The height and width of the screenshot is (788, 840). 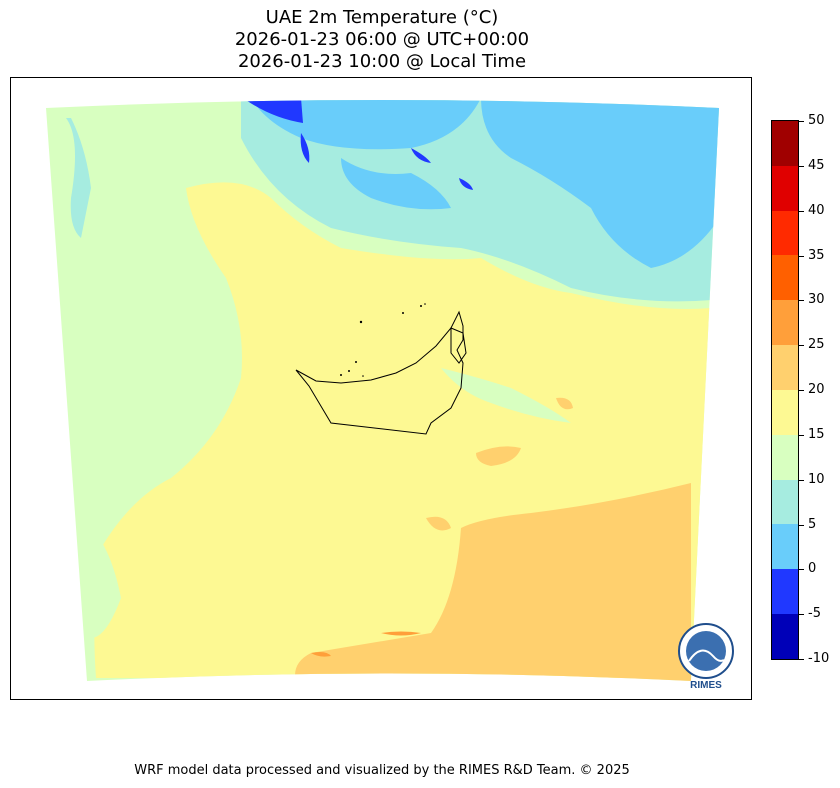 I want to click on colorbar-tick-label: 10, so click(x=816, y=479).